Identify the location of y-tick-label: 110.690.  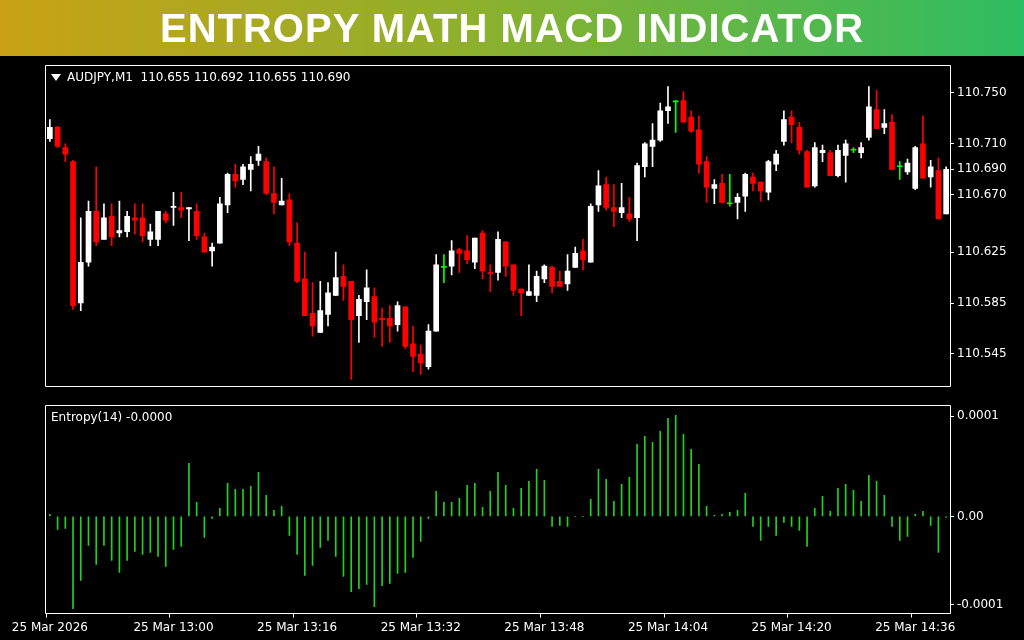
(982, 168).